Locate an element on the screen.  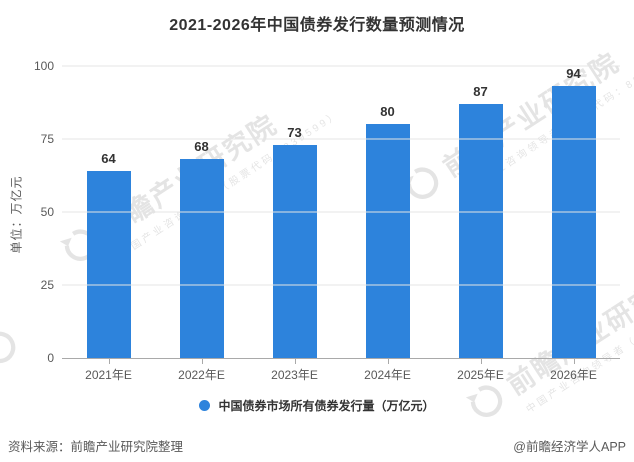
x-tick-label: 2023年E is located at coordinates (294, 375).